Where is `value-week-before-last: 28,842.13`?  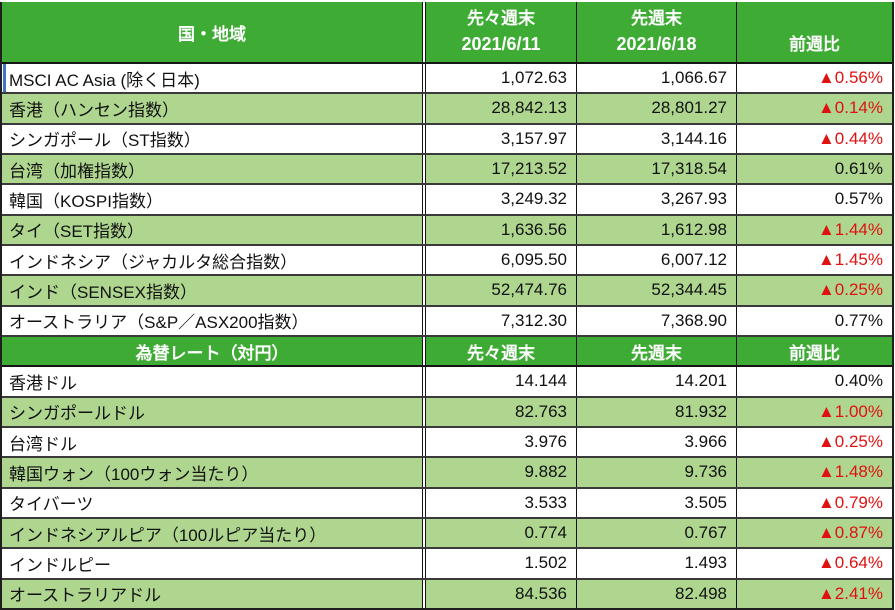 value-week-before-last: 28,842.13 is located at coordinates (501, 108).